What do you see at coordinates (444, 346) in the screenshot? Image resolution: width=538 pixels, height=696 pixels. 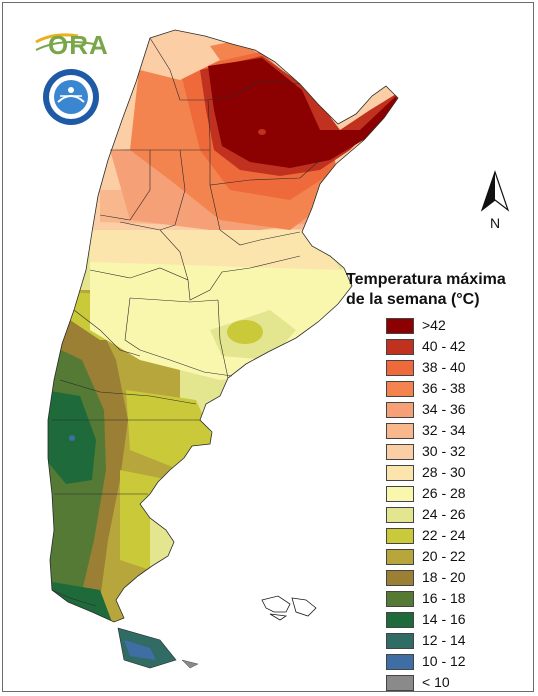 I see `legend-label: 40 - 42` at bounding box center [444, 346].